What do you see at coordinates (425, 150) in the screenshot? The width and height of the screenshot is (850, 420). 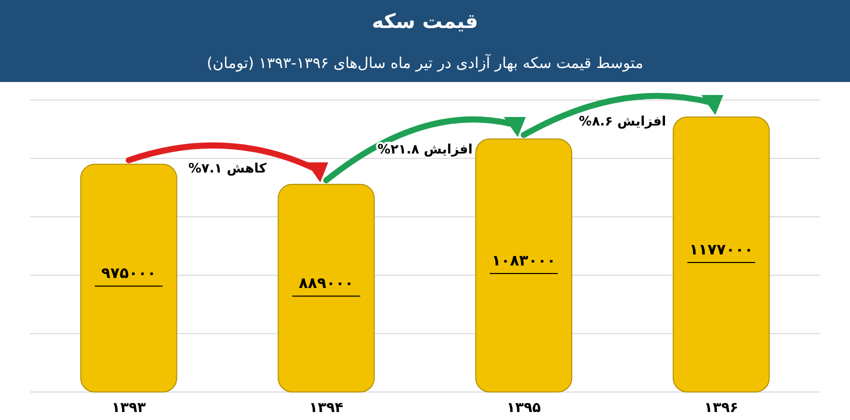 I see `annotation: افزایش ۲۱.۸%` at bounding box center [425, 150].